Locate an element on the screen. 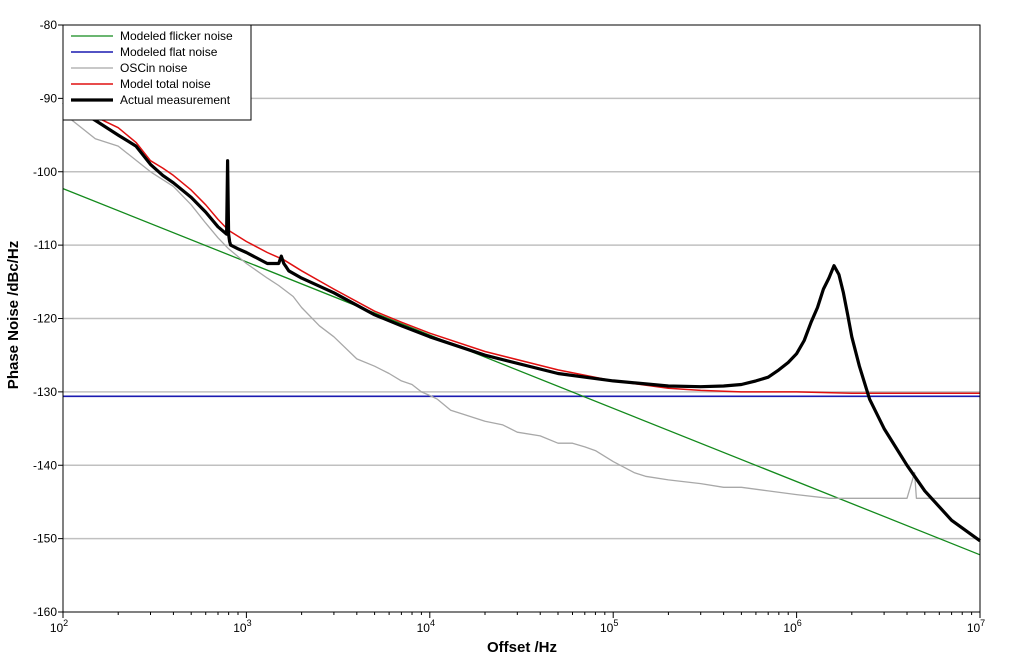 The height and width of the screenshot is (665, 1014). x-tick-label: 10⁷ is located at coordinates (976, 626).